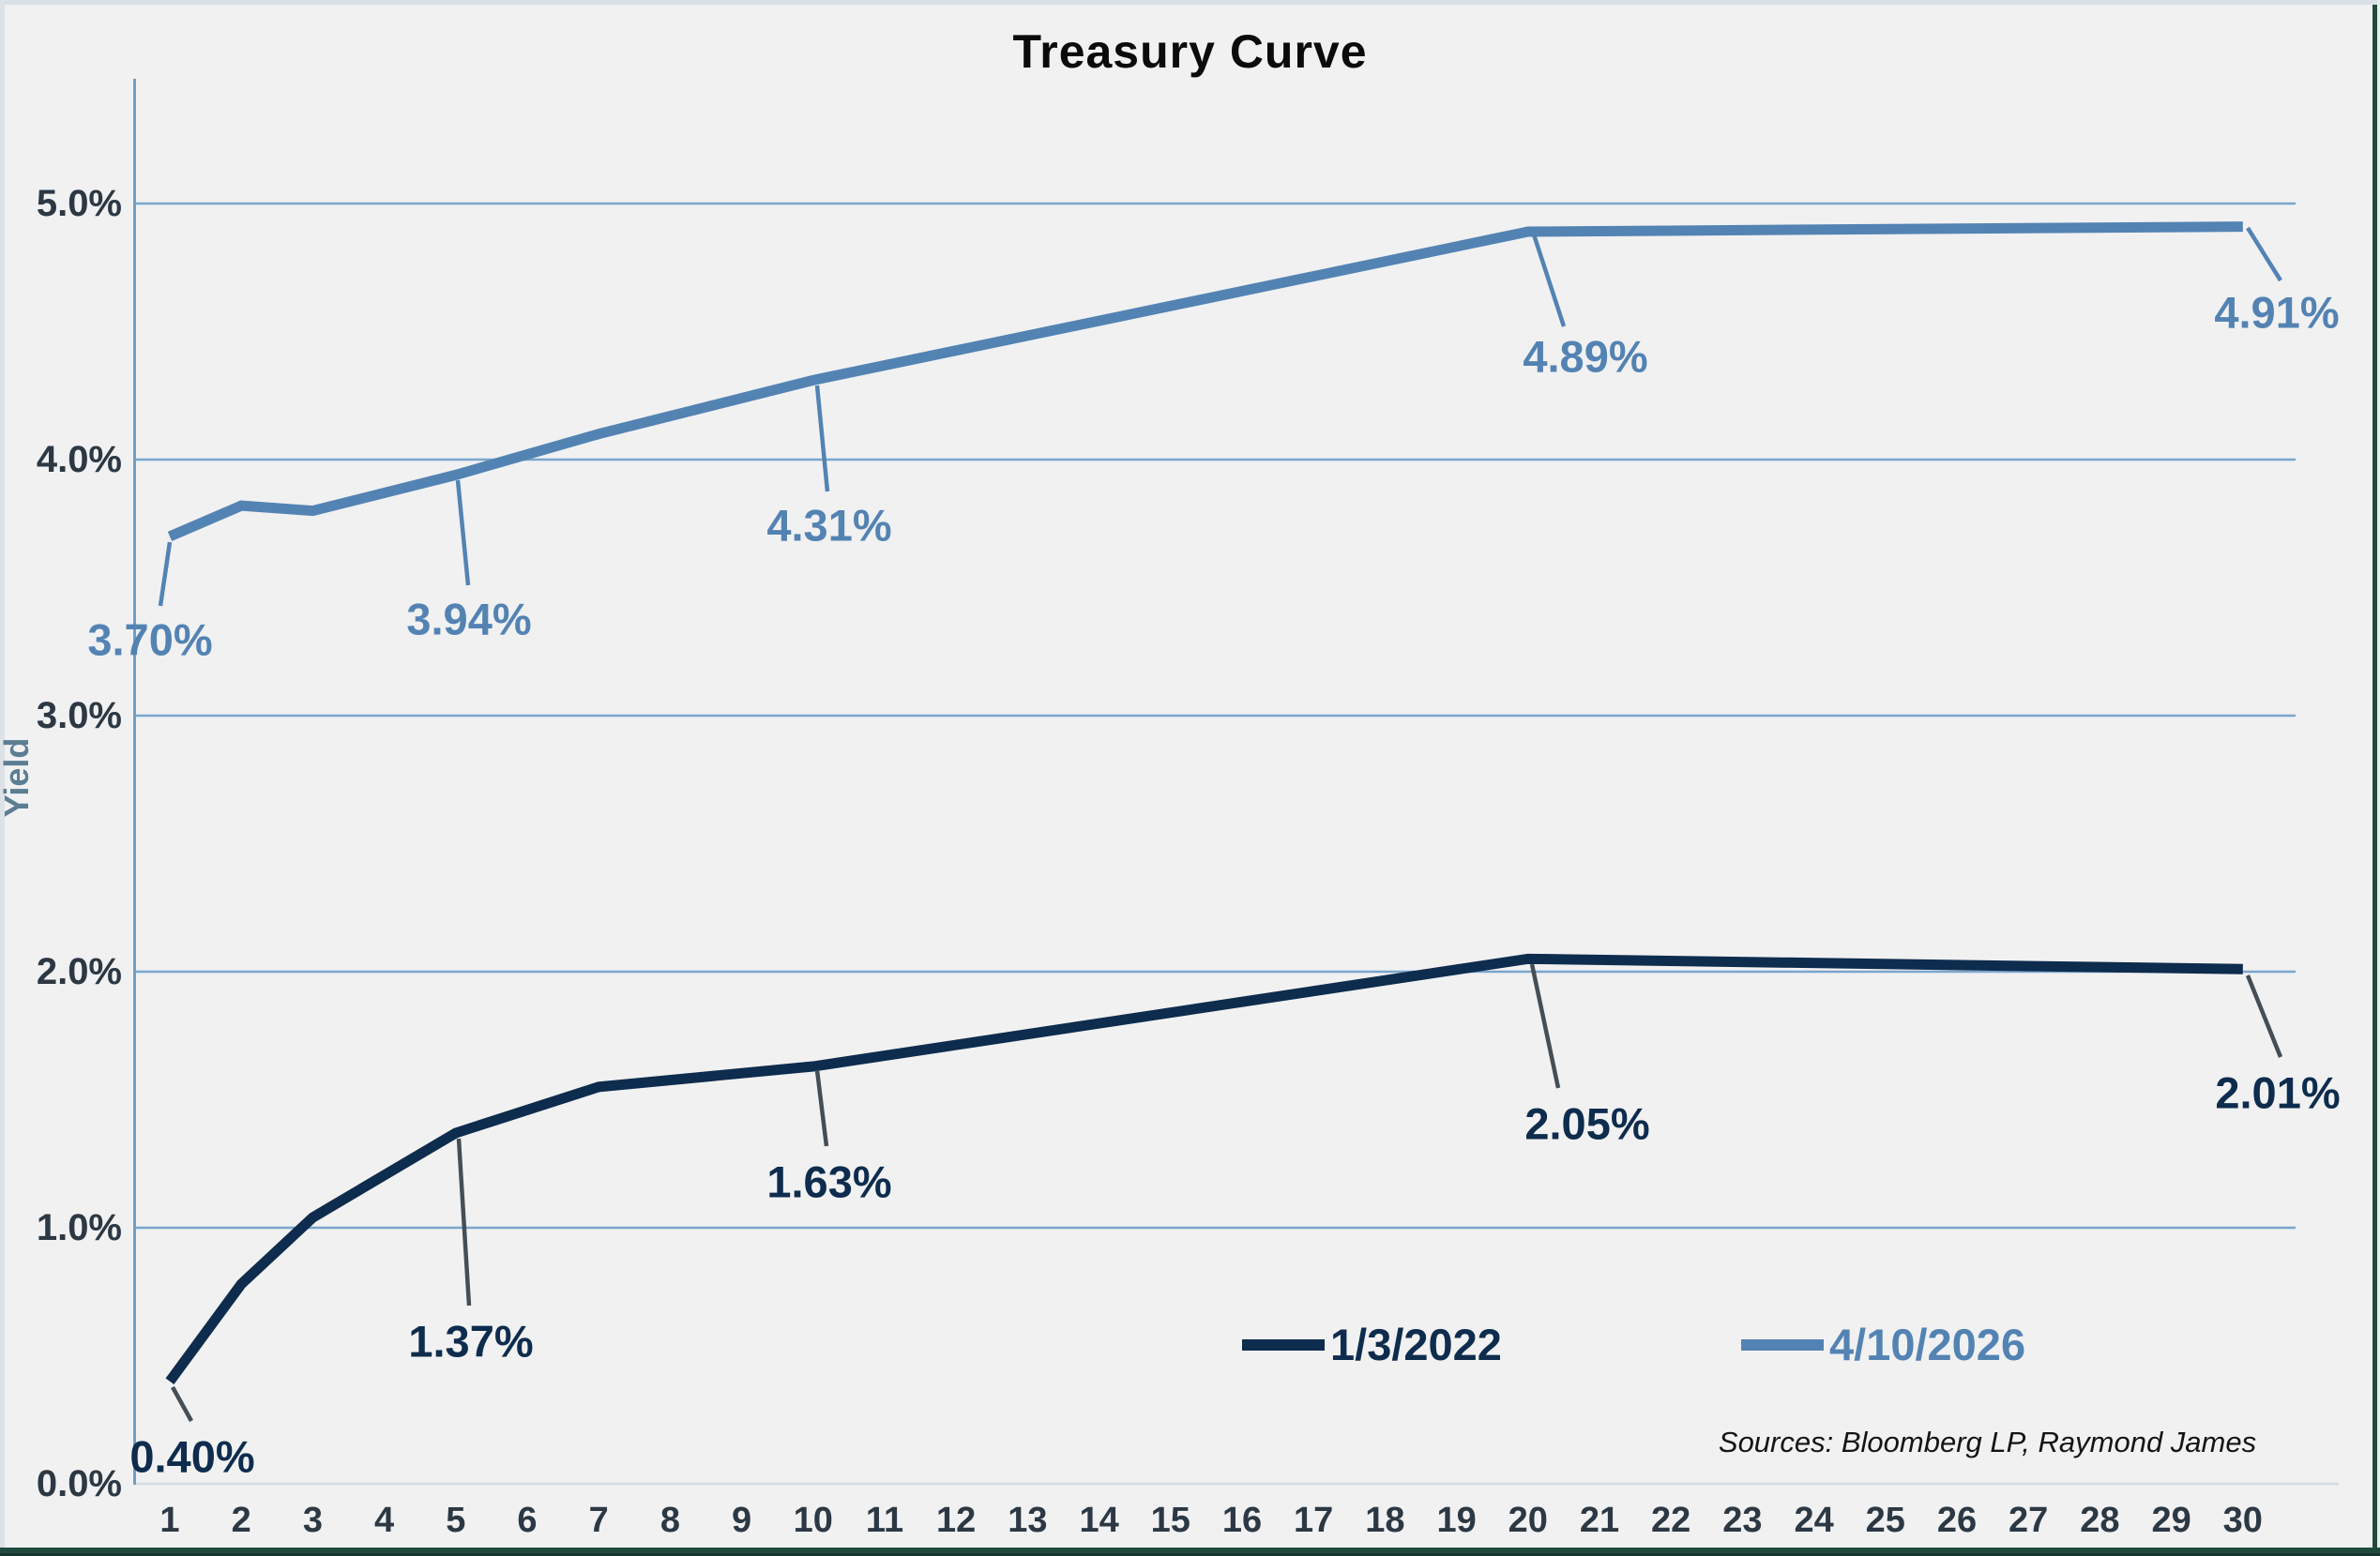  I want to click on x-tick-3: 3, so click(313, 1520).